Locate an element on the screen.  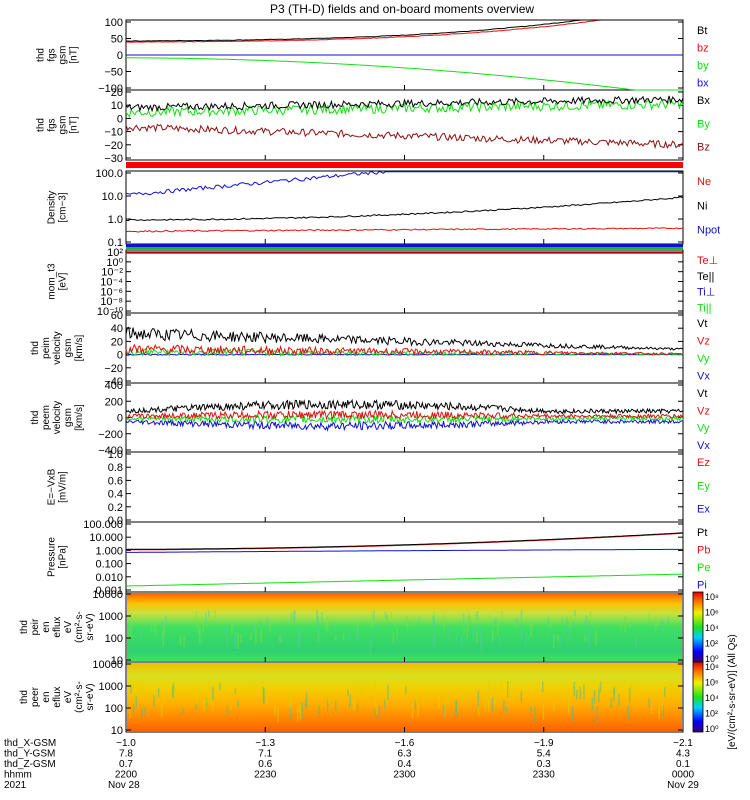
y-axis-label: thd is located at coordinates (41, 55).